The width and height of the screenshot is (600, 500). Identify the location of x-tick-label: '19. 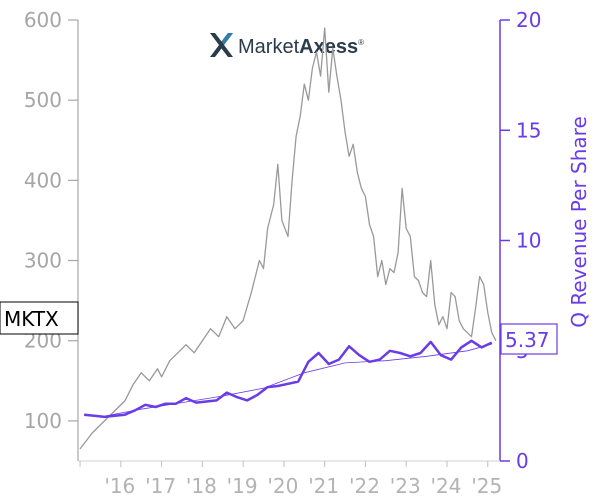
(242, 486).